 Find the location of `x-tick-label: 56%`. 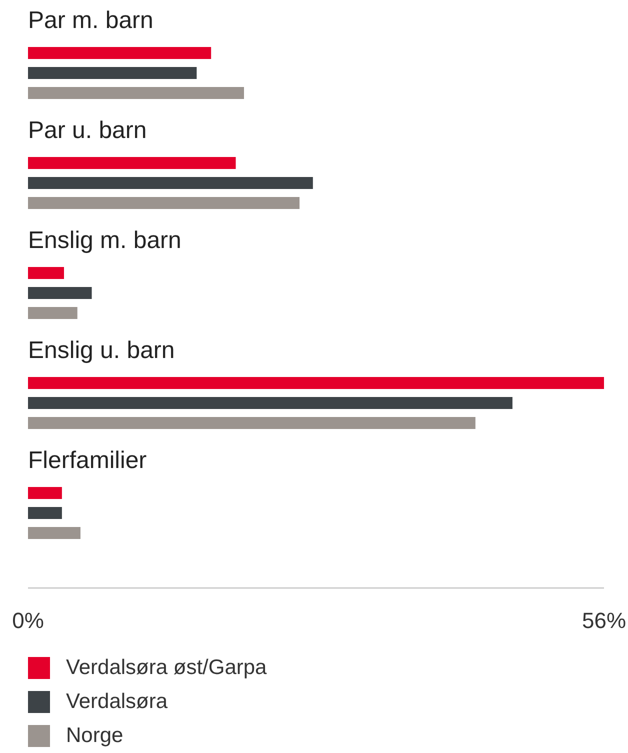

x-tick-label: 56% is located at coordinates (604, 620).